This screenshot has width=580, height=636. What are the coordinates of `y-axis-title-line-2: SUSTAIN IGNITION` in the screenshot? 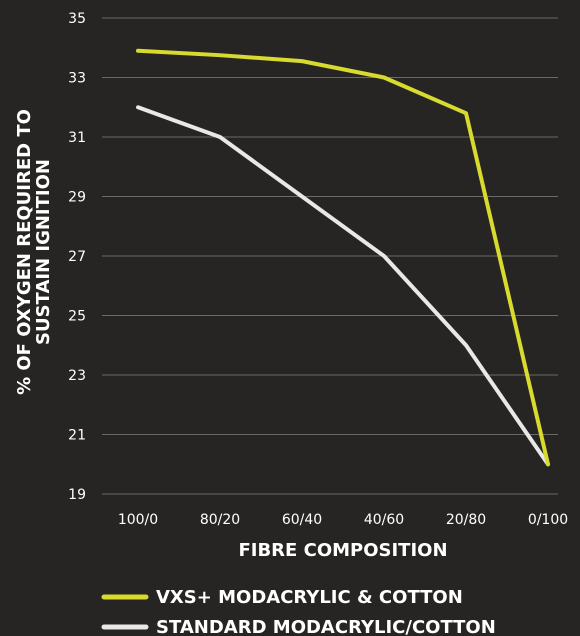 It's located at (43, 252).